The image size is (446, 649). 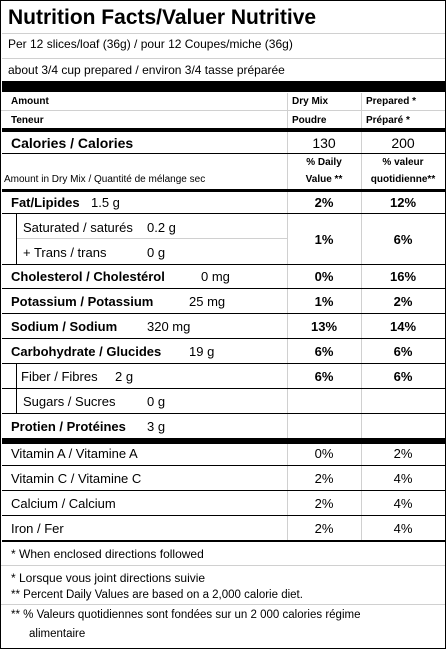 What do you see at coordinates (403, 202) in the screenshot?
I see `fat-prepared: 12%` at bounding box center [403, 202].